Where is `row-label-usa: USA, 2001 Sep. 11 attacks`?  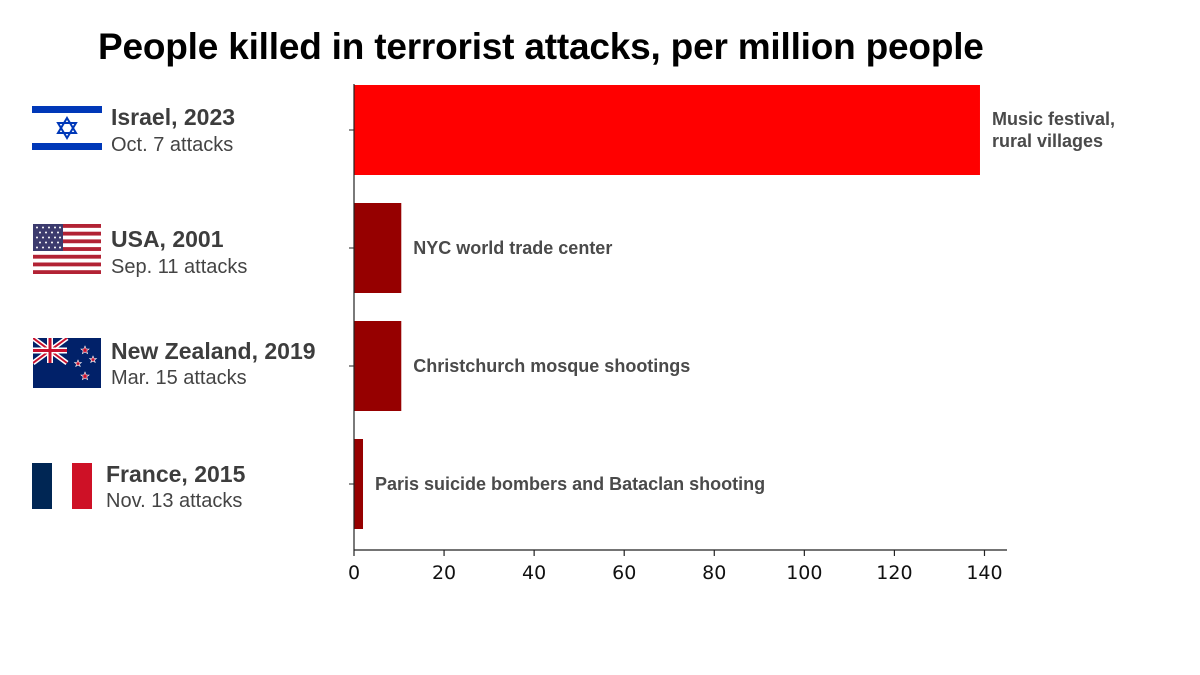 row-label-usa: USA, 2001 Sep. 11 attacks is located at coordinates (195, 267).